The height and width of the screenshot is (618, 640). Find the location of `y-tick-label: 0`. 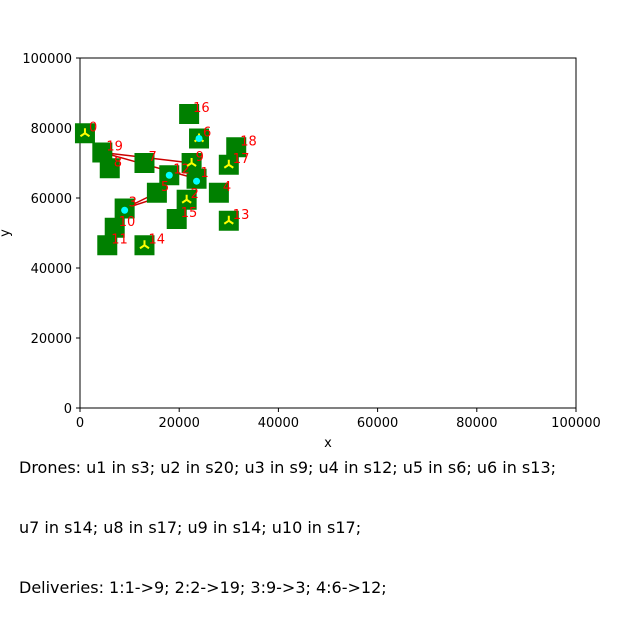

y-tick-label: 0 is located at coordinates (68, 409).